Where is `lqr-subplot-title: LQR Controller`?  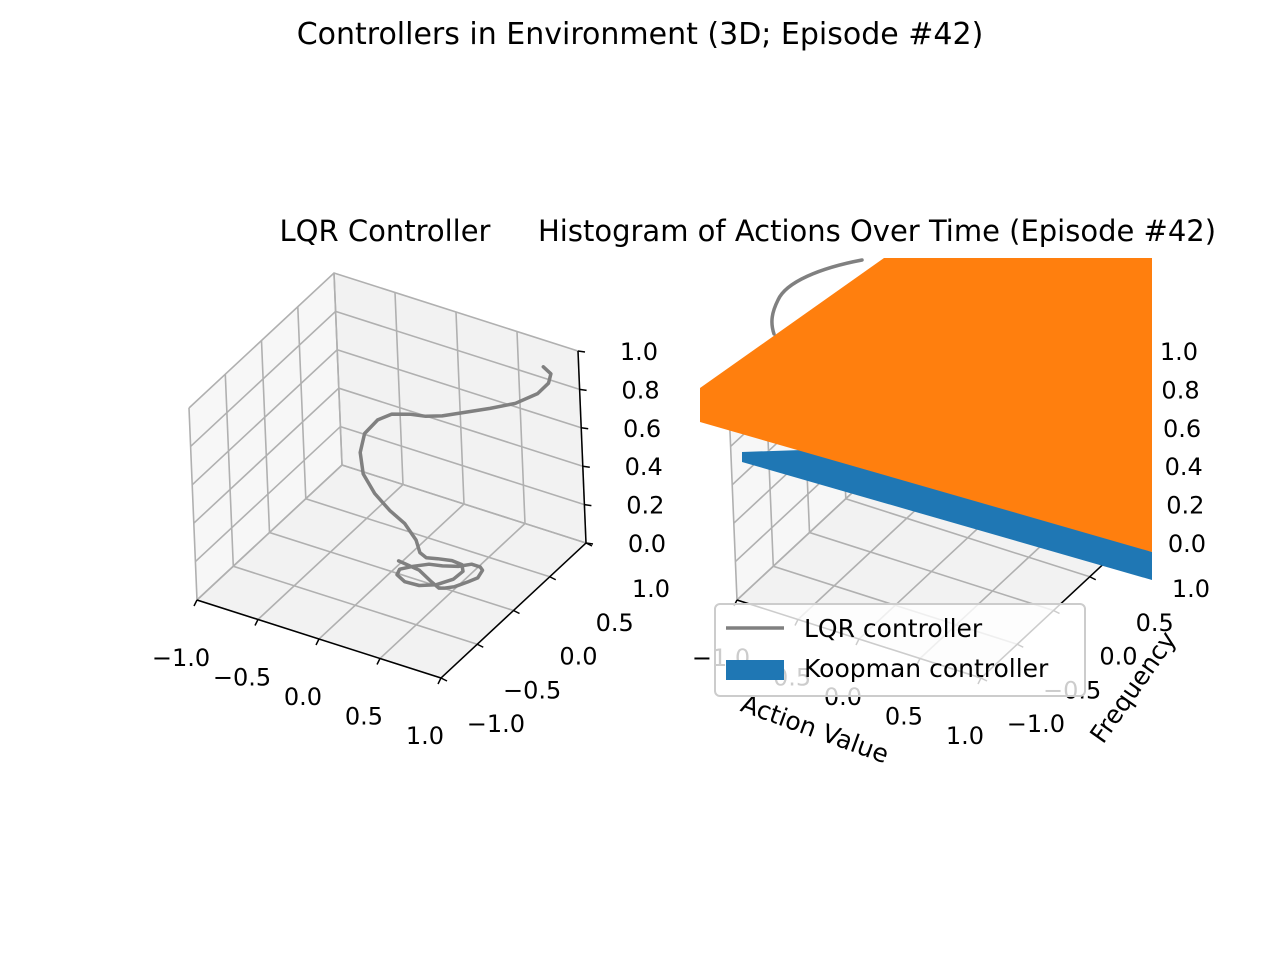
lqr-subplot-title: LQR Controller is located at coordinates (384, 231).